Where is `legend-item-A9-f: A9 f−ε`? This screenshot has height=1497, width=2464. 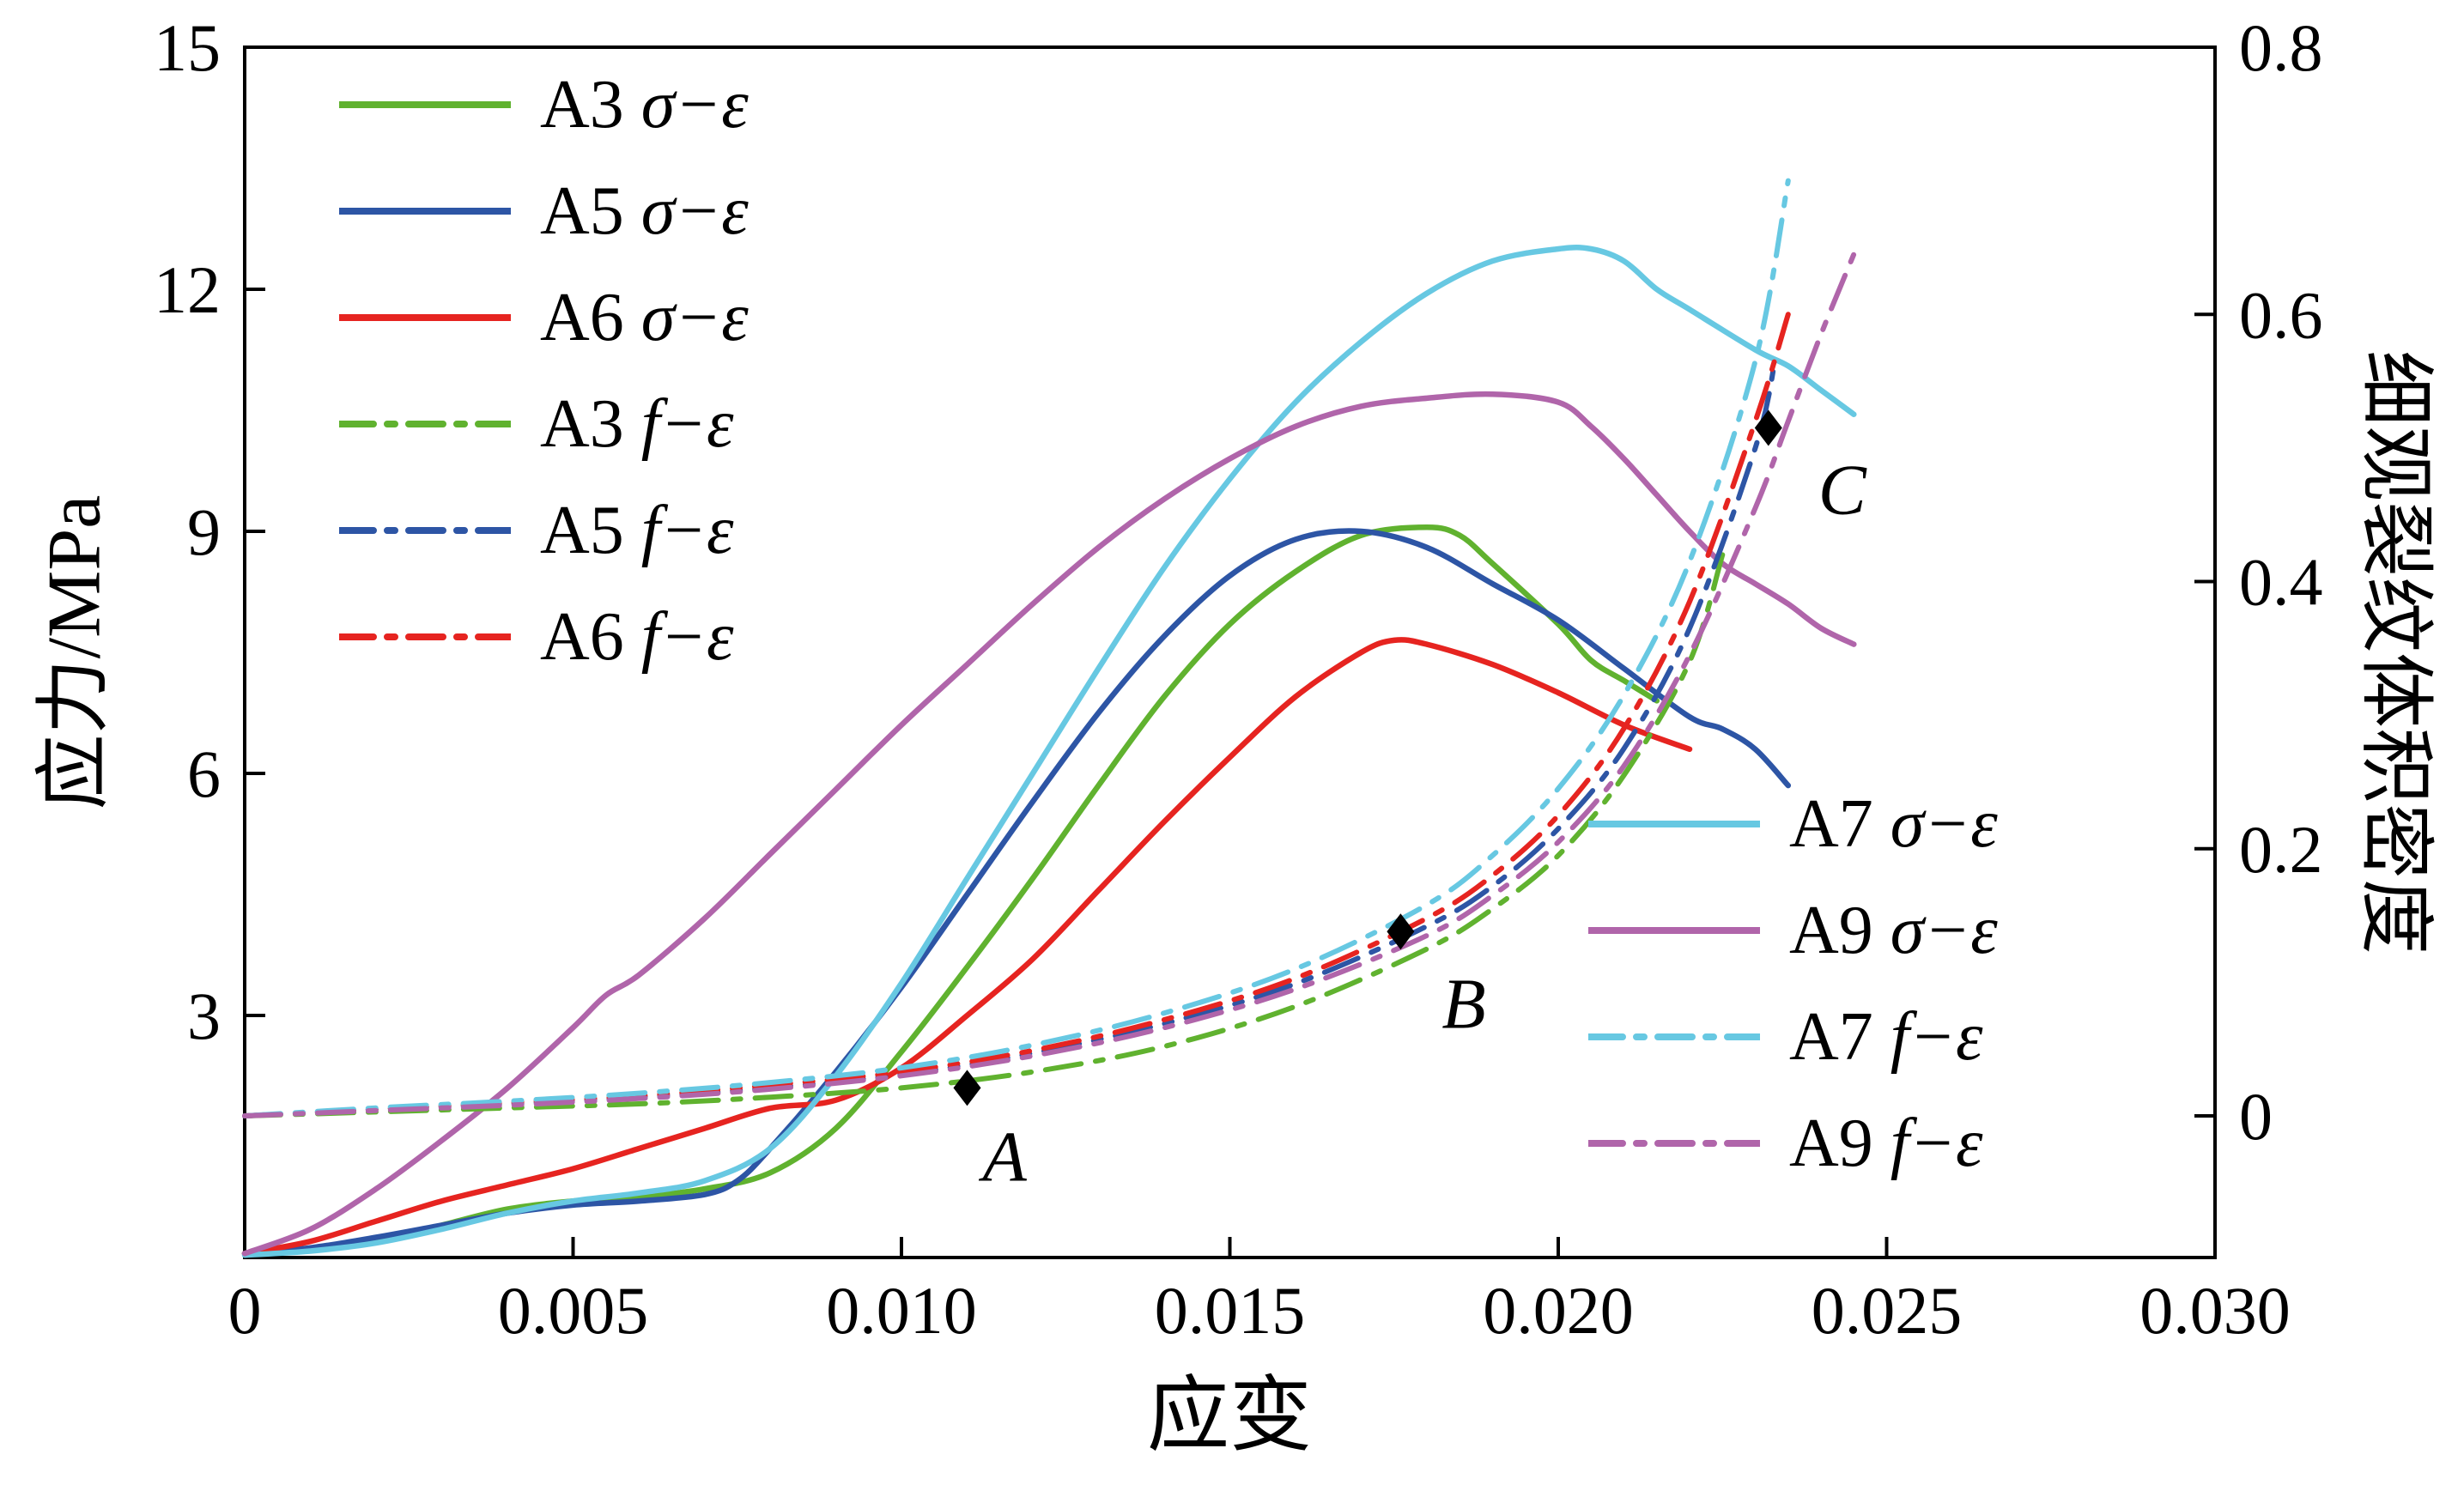
legend-item-A9-f: A9 f−ε is located at coordinates (1793, 1143).